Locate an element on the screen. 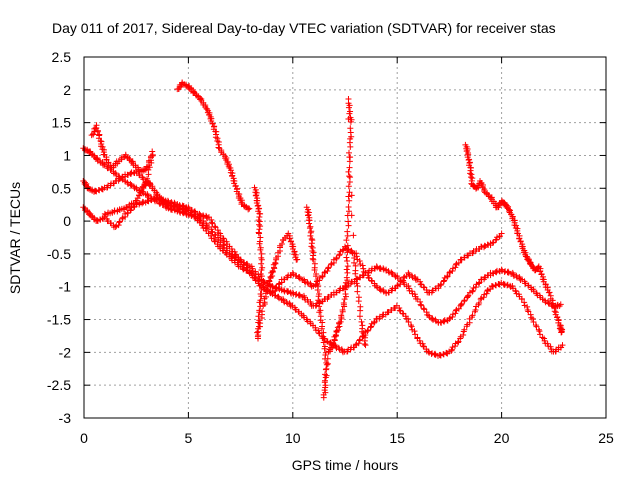 This screenshot has width=640, height=480. y-tick-label: 0 is located at coordinates (67, 221).